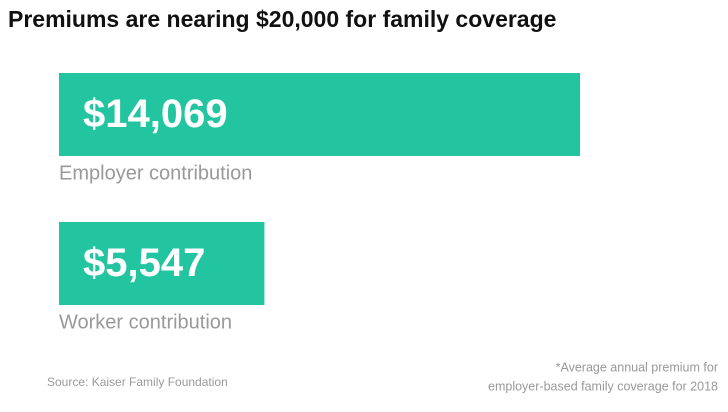  I want to click on category-label: Worker contribution, so click(145, 322).